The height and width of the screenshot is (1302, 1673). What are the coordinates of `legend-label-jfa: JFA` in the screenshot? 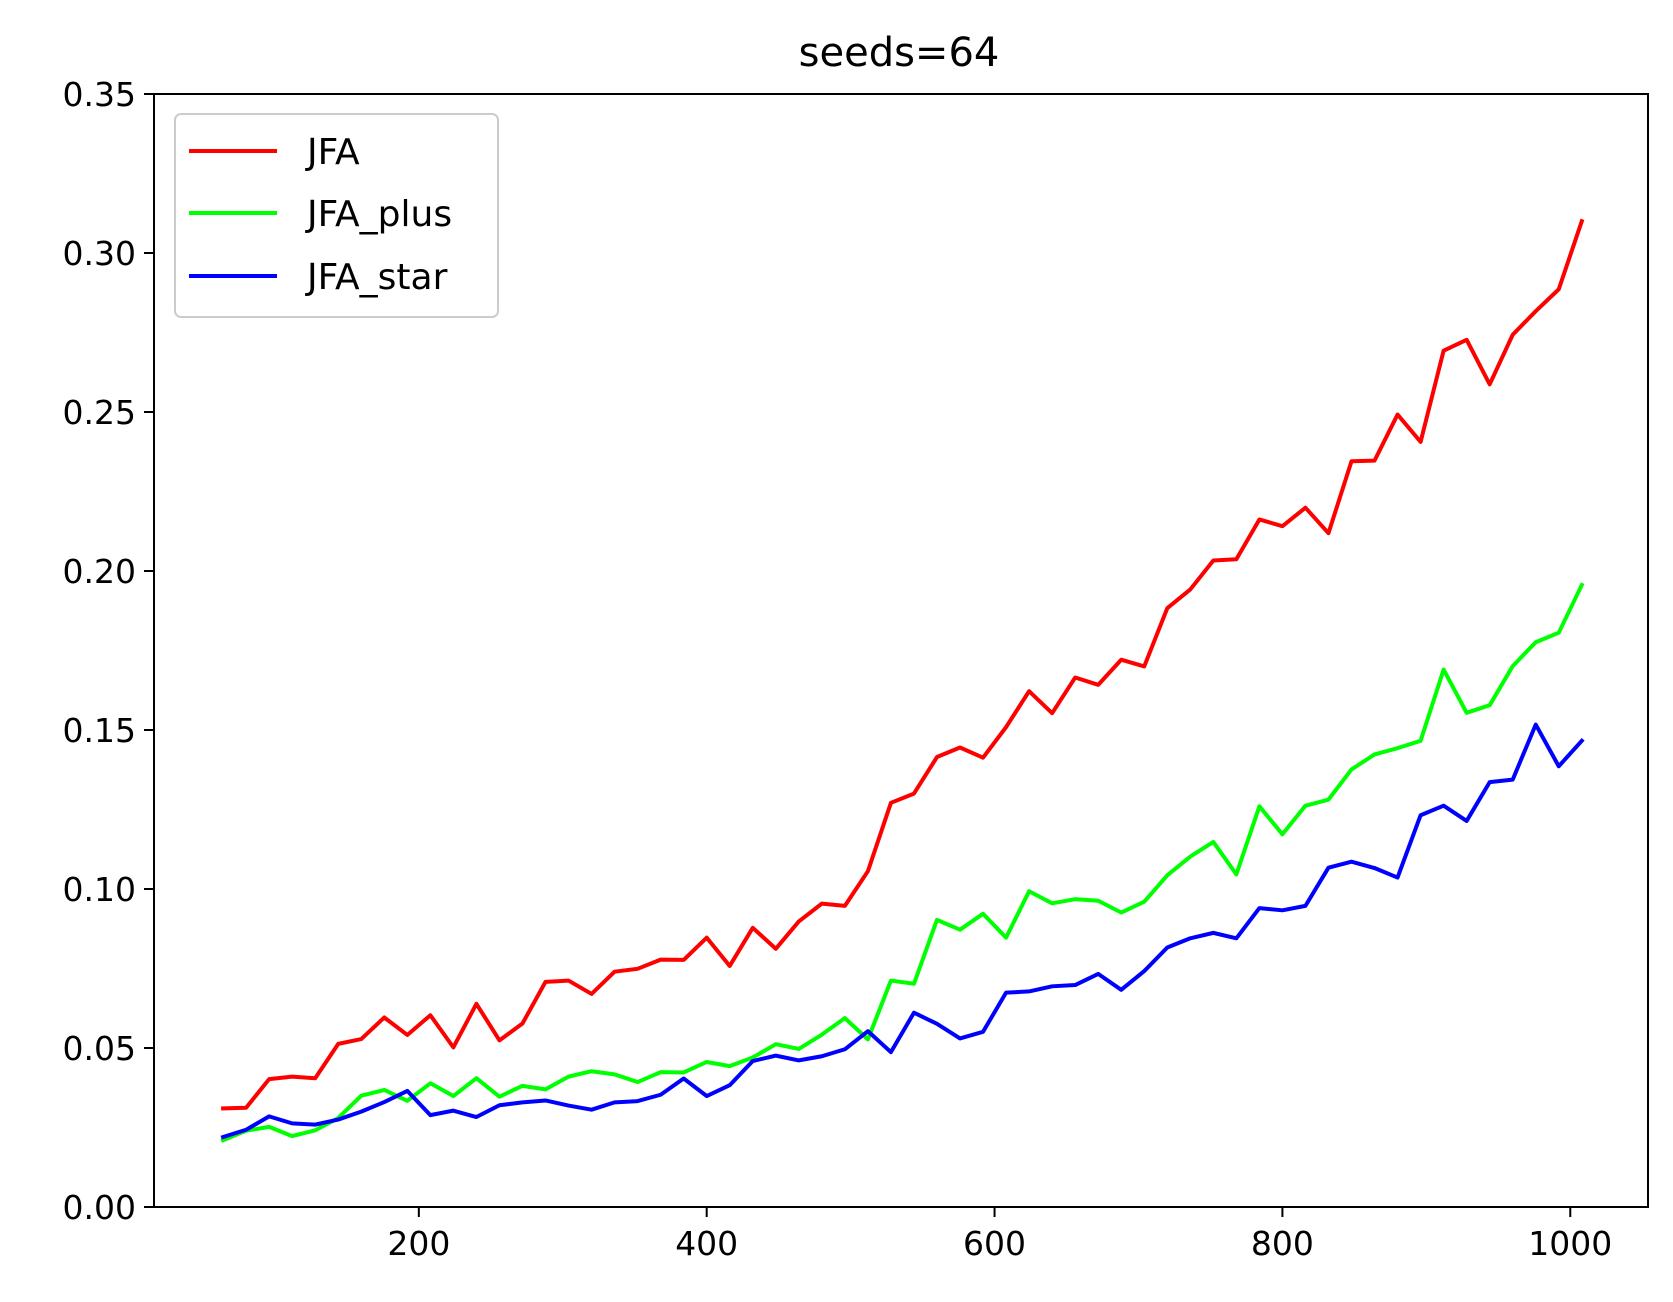 It's located at (332, 152).